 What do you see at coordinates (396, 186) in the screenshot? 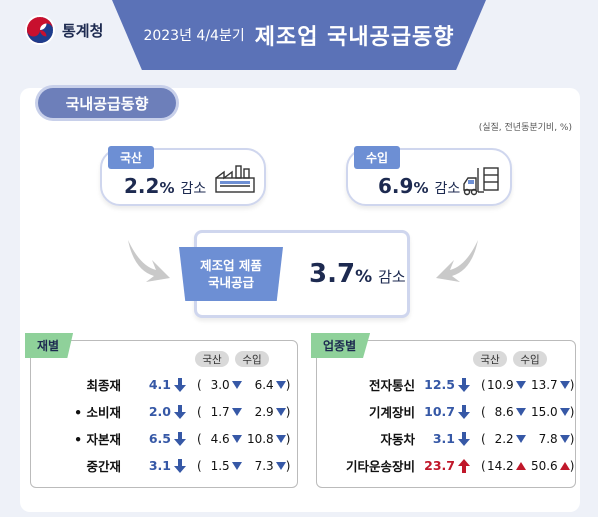
I see `import-value: 6.9` at bounding box center [396, 186].